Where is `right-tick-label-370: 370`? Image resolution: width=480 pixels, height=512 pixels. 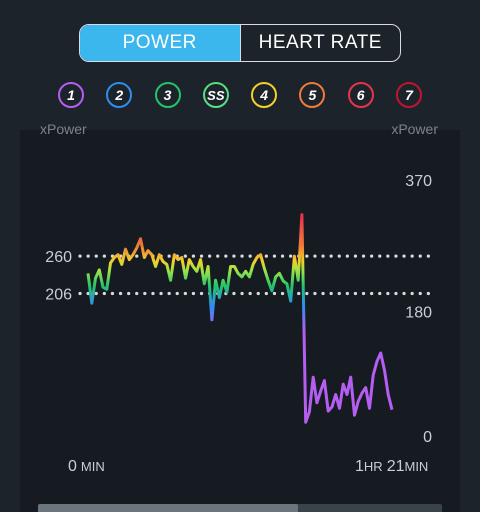 right-tick-label-370: 370 is located at coordinates (418, 181).